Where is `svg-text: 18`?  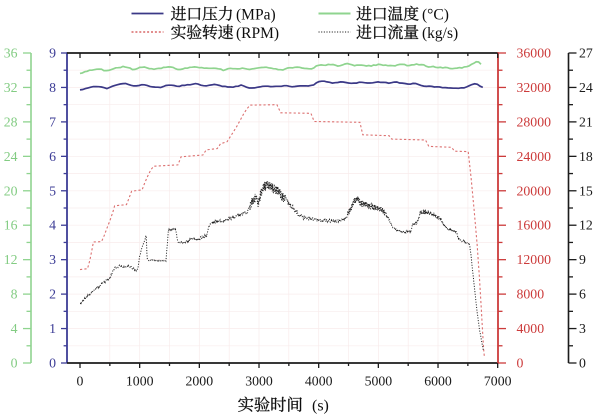
svg-text: 18 is located at coordinates (586, 156).